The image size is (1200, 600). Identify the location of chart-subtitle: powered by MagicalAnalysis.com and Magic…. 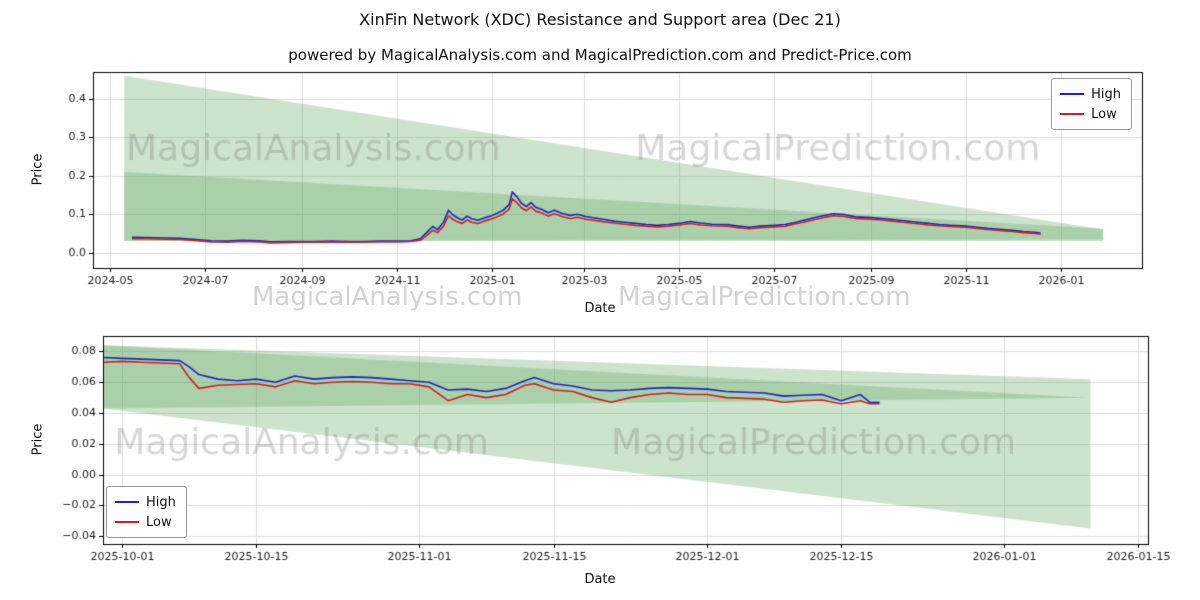
(600, 55).